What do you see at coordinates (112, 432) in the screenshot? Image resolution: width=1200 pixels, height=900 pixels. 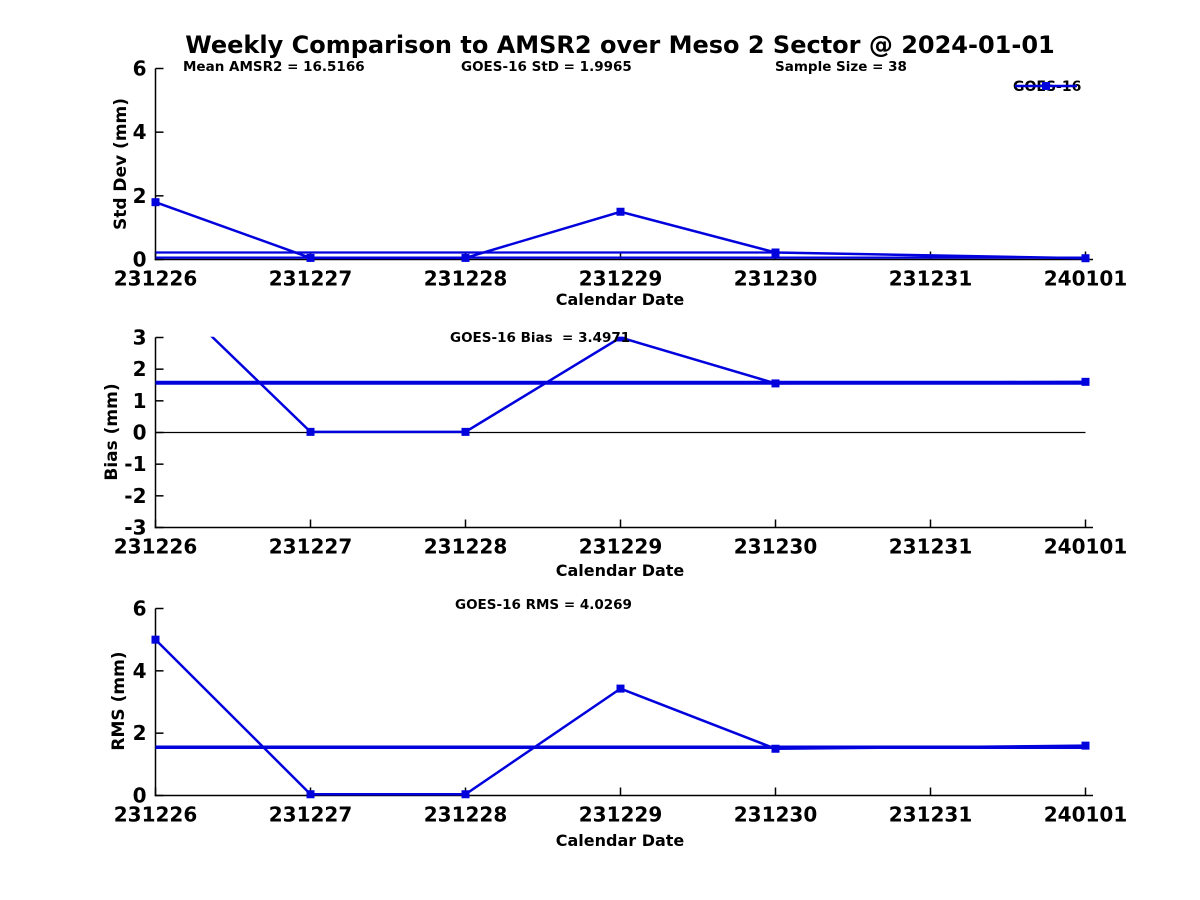 I see `bias-y-axis-label: Bias (mm)` at bounding box center [112, 432].